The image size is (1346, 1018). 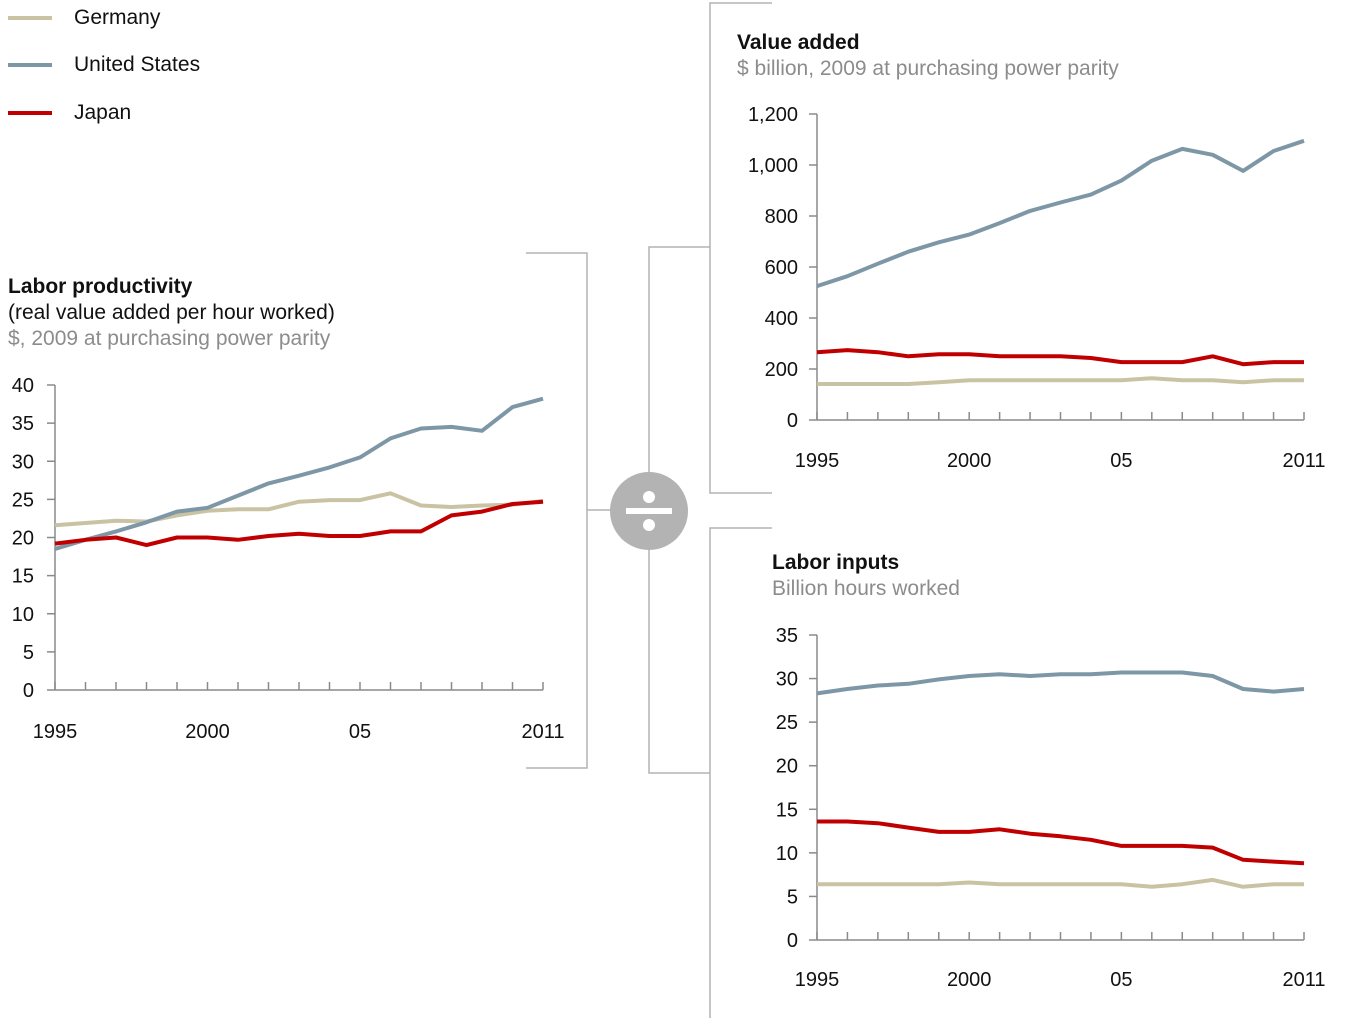 What do you see at coordinates (787, 810) in the screenshot?
I see `labor_inputs-y-tick-label: 15` at bounding box center [787, 810].